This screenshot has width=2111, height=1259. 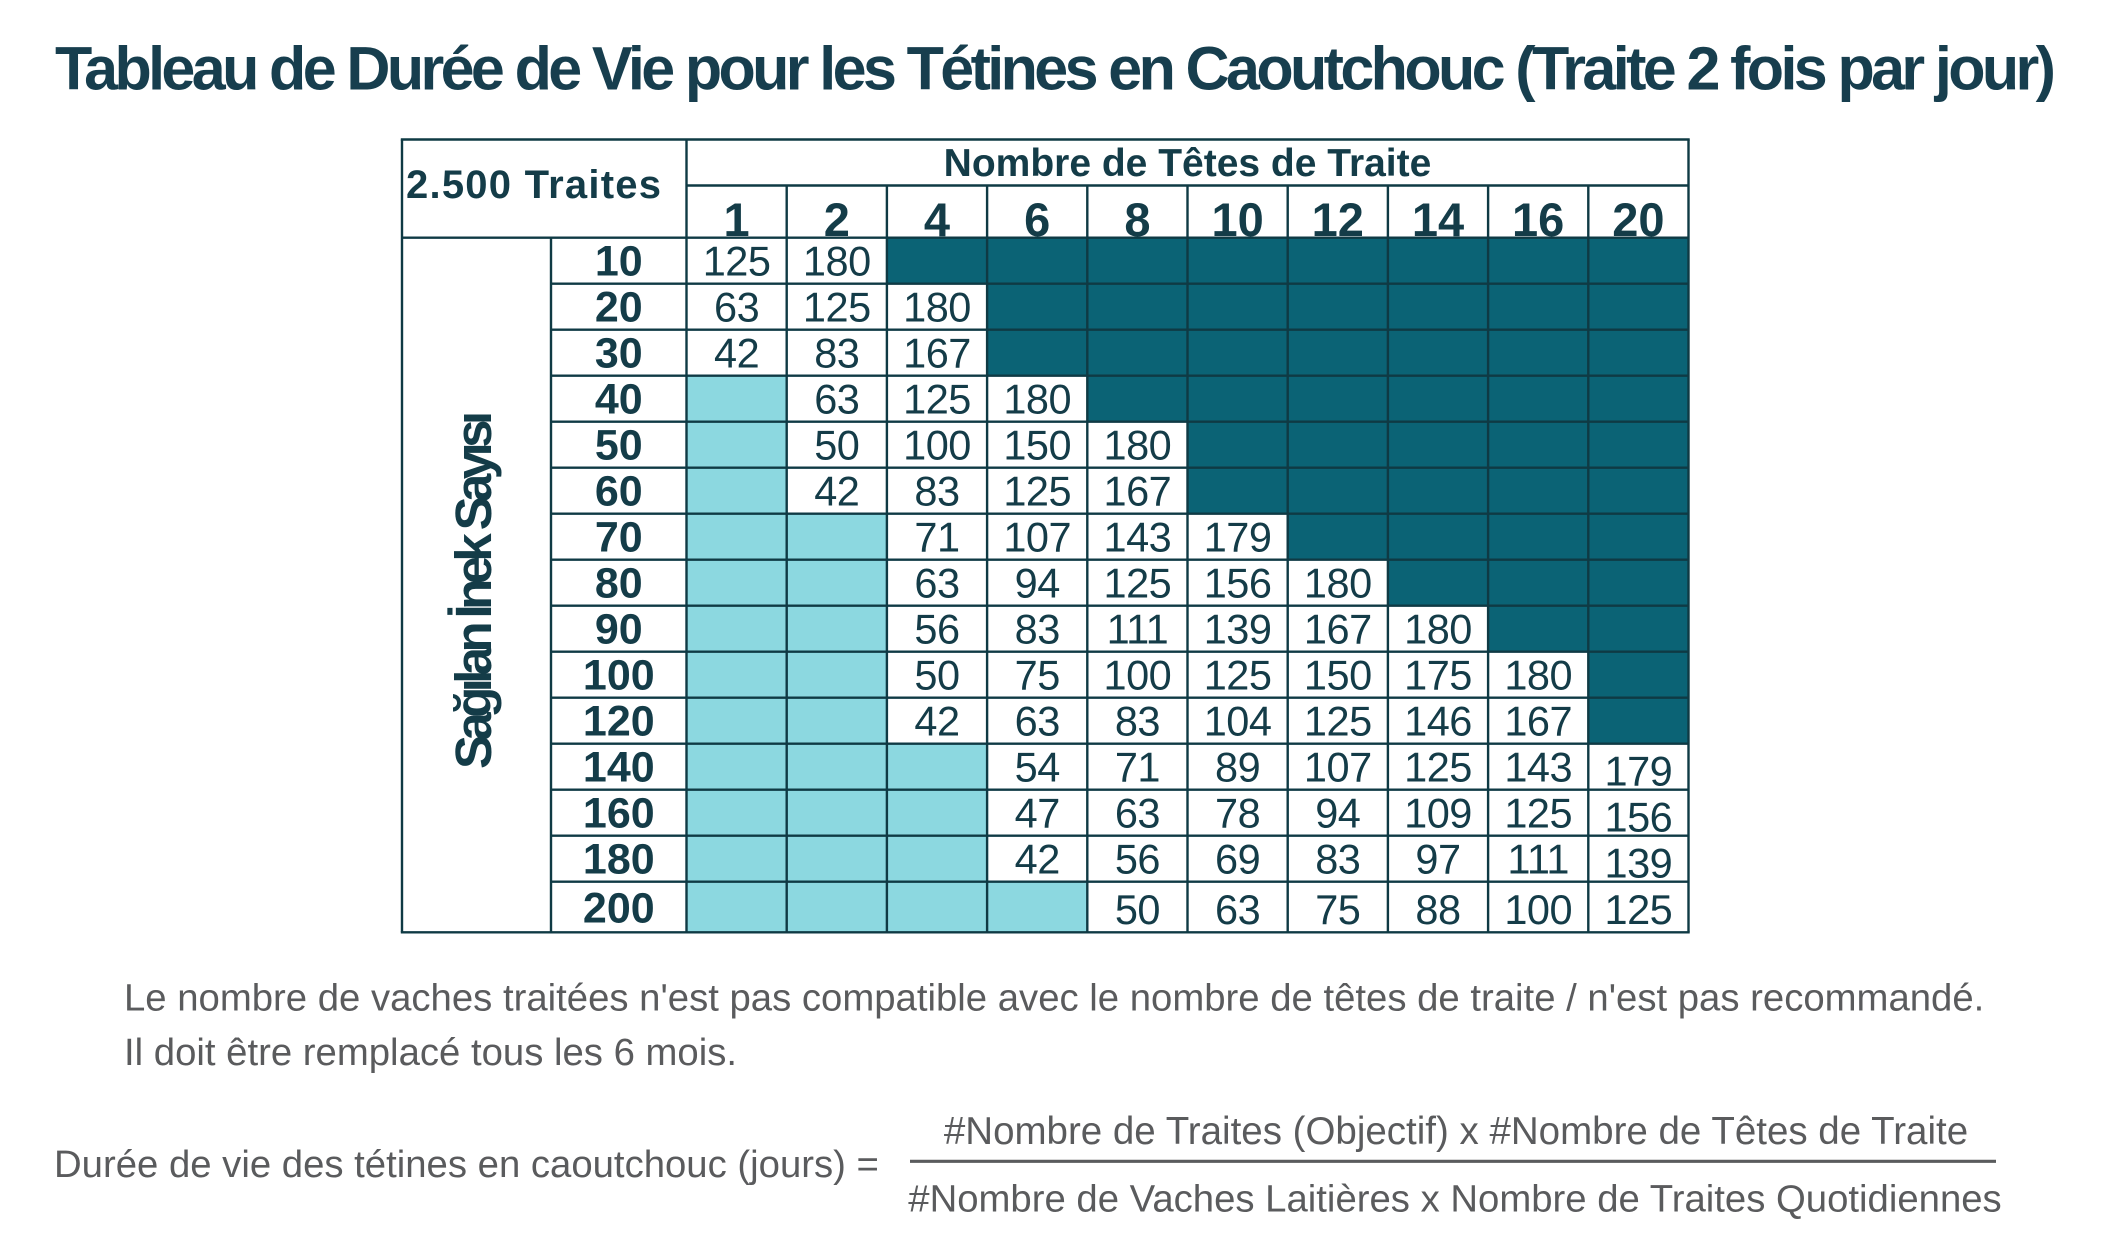 What do you see at coordinates (1337, 813) in the screenshot?
I see `svg-text: 94` at bounding box center [1337, 813].